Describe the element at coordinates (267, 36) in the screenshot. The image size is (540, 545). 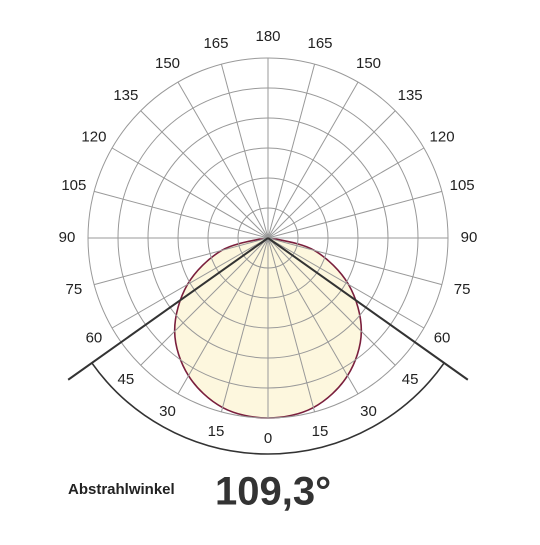
I see `angle-label: 180` at that location.